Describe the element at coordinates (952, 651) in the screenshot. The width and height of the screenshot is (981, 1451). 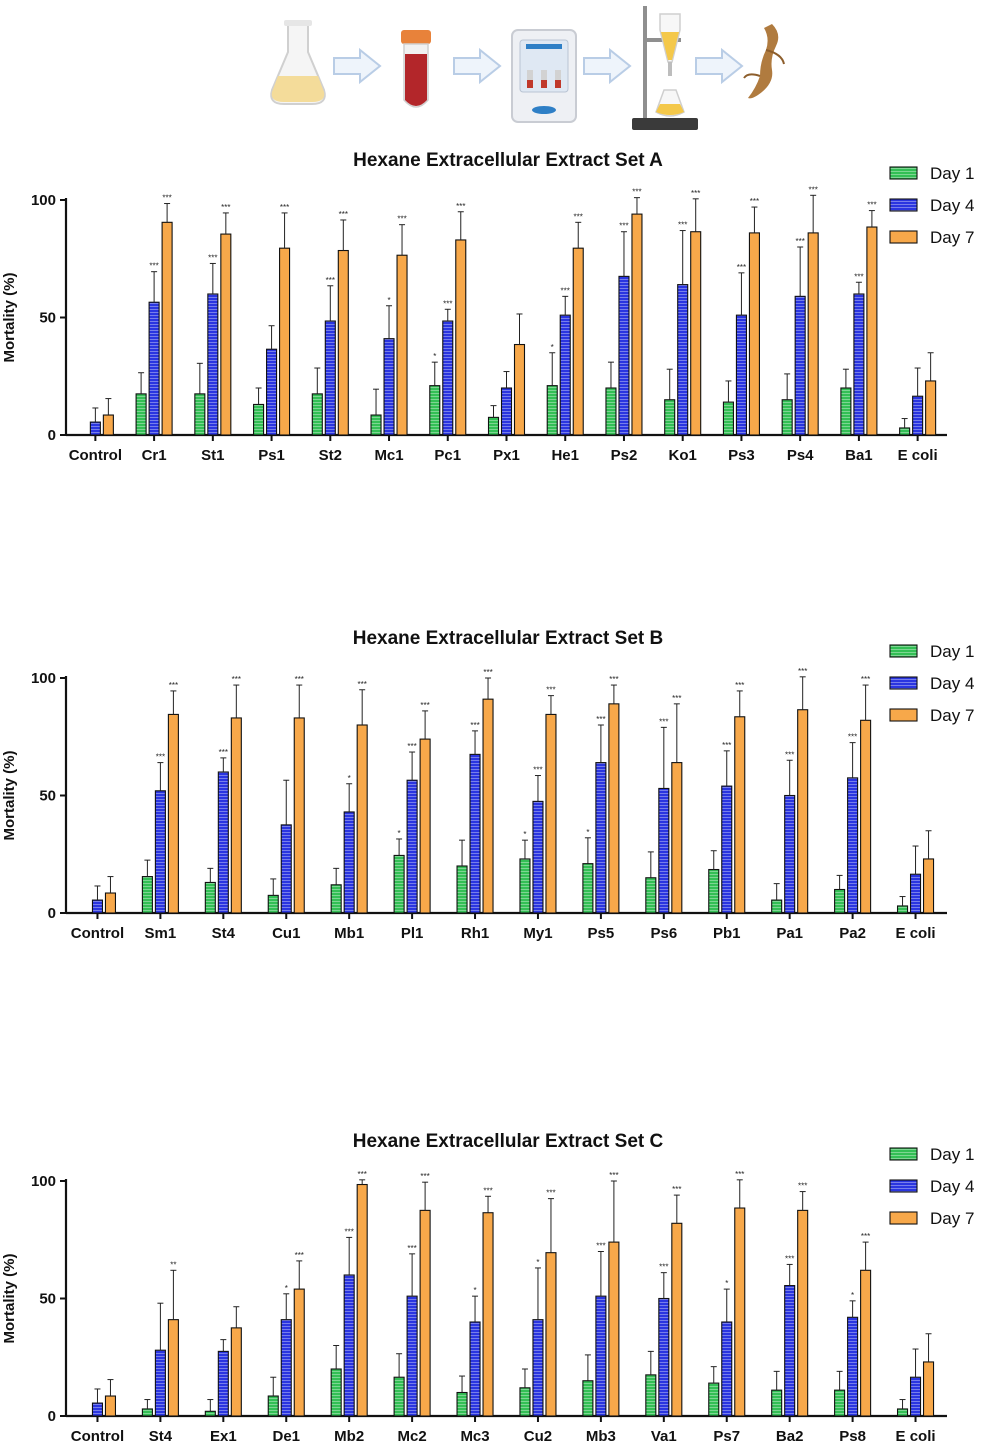
I see `legend-label: Day 1` at that location.